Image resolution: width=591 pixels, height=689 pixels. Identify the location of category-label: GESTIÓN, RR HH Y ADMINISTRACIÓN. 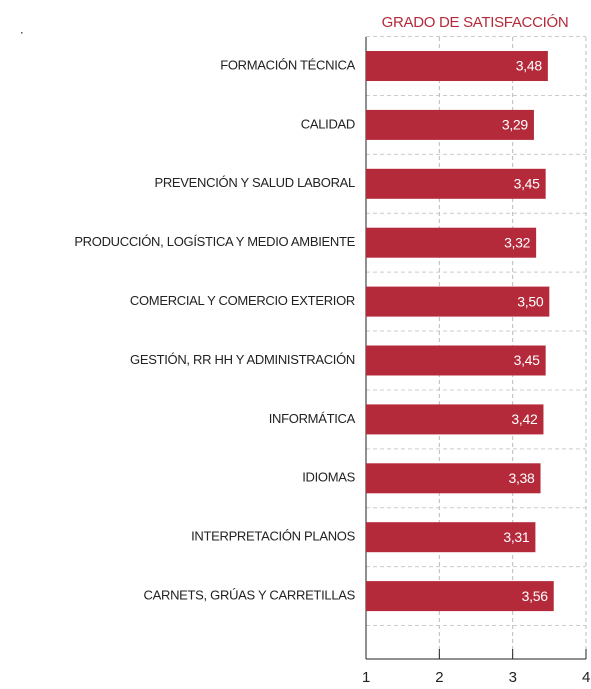
(242, 359).